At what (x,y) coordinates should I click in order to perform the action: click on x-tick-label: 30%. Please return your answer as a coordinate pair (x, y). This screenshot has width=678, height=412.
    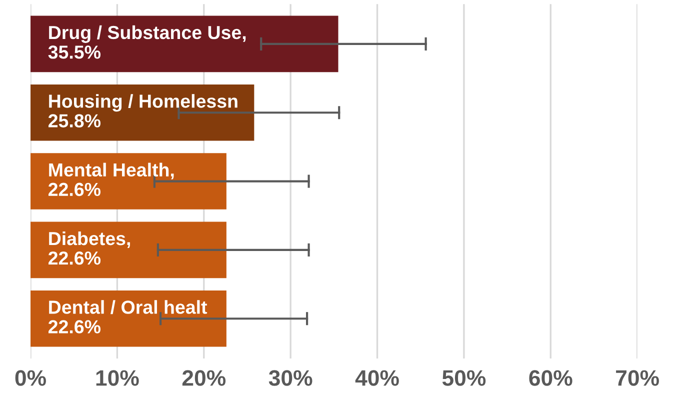
    Looking at the image, I should click on (290, 378).